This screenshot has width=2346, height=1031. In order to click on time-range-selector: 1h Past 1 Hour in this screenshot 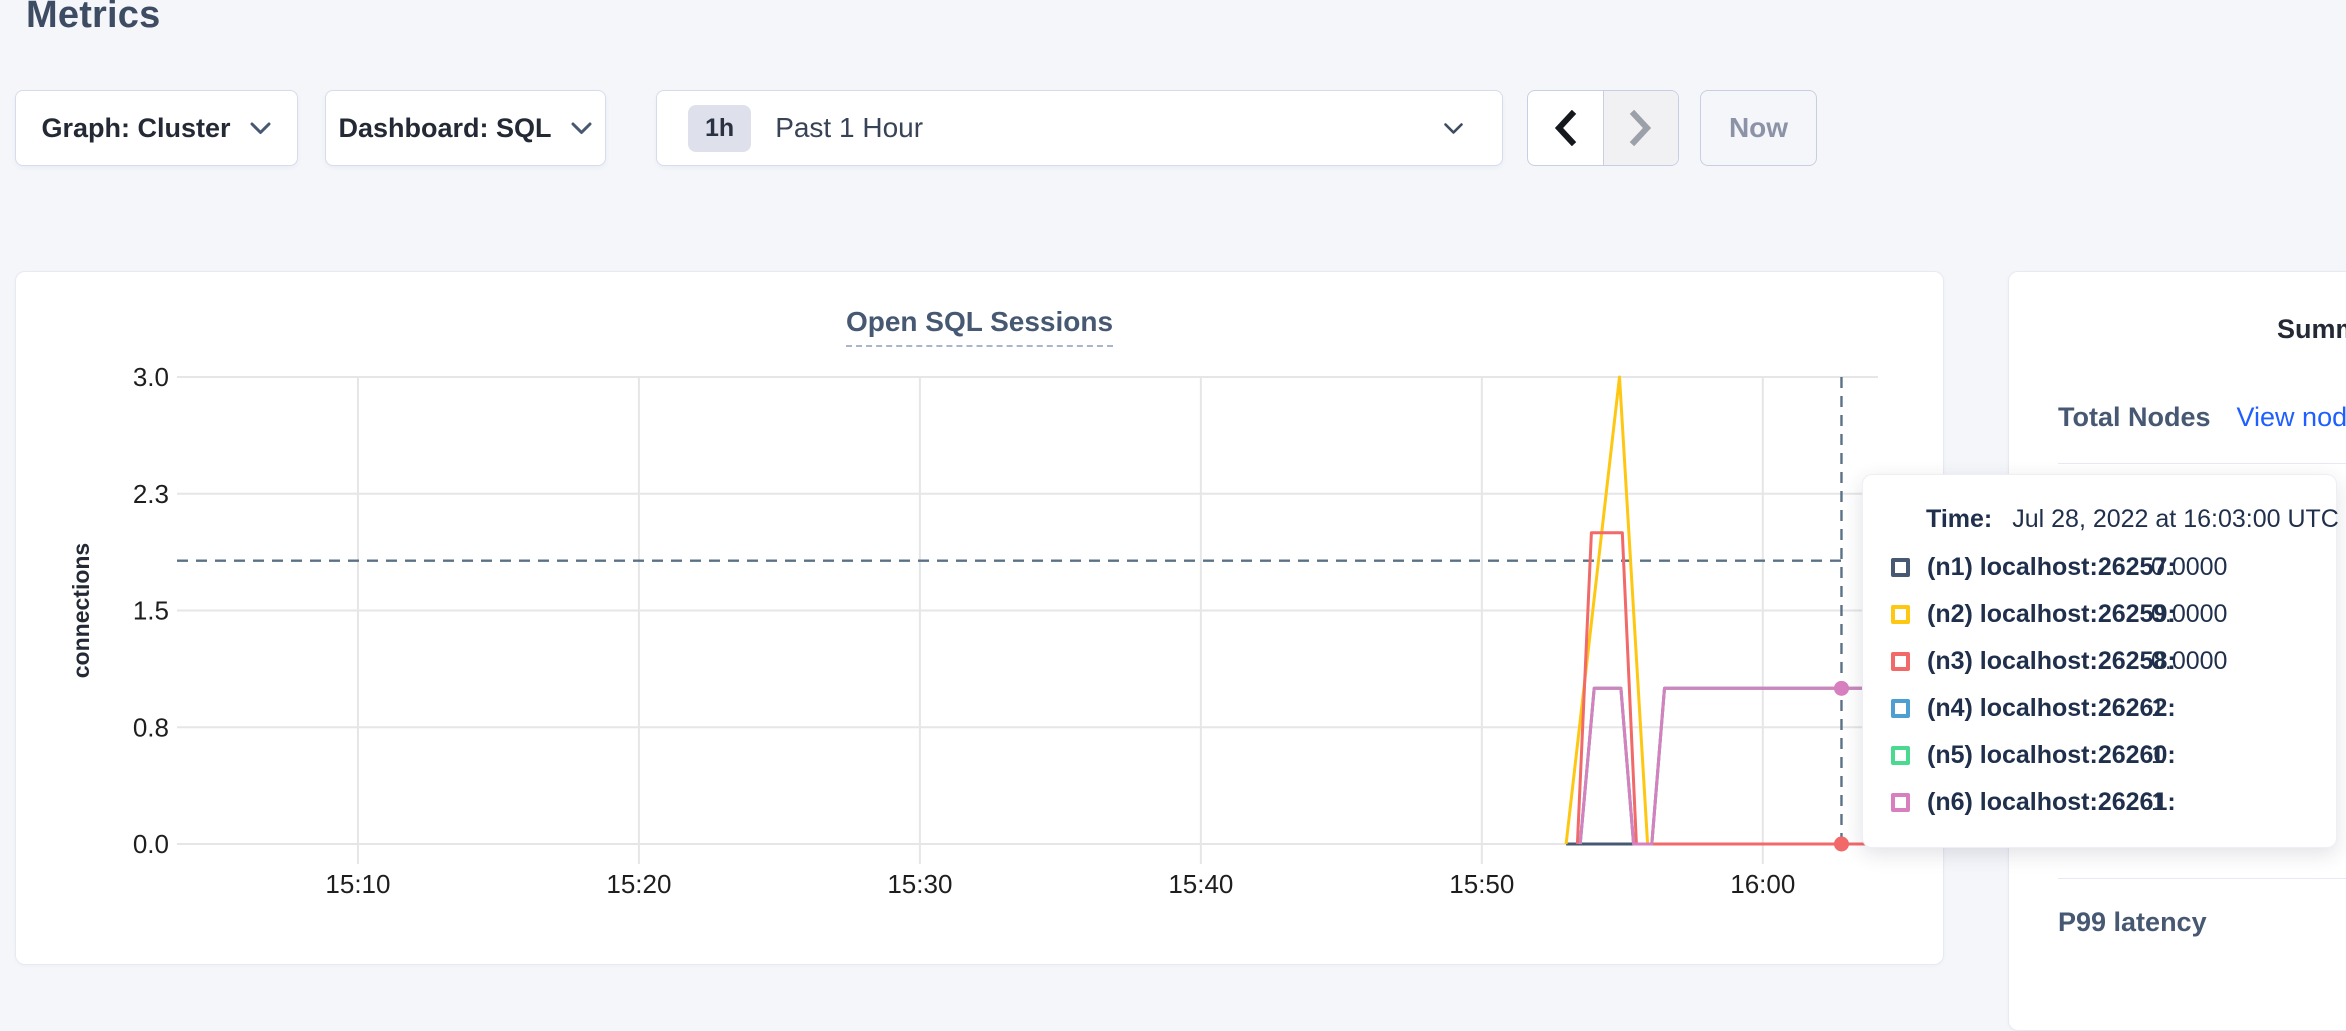, I will do `click(1079, 128)`.